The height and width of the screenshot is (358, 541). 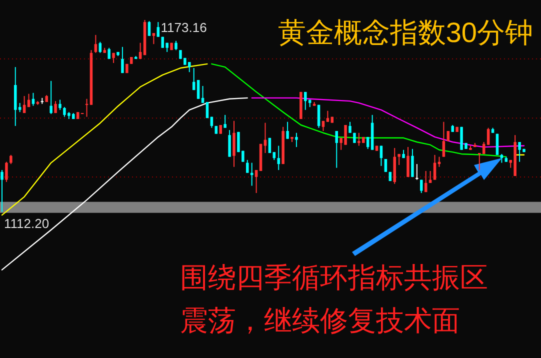 I want to click on title: 黄金概念指数30分钟, so click(x=405, y=32).